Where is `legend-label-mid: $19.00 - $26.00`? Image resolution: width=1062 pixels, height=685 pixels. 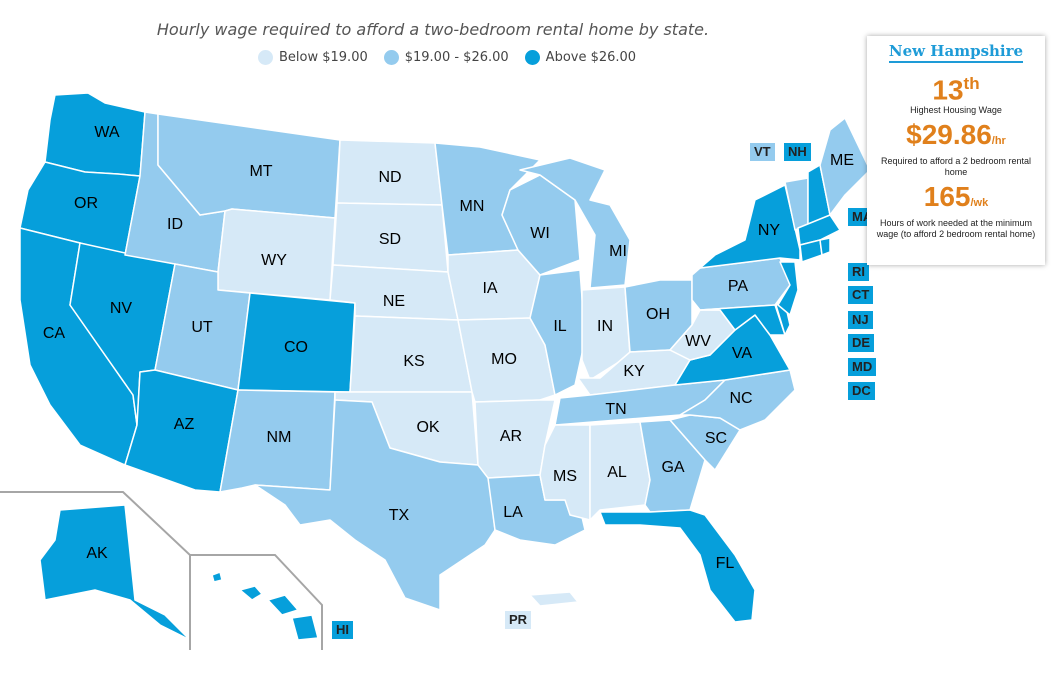
legend-label-mid: $19.00 - $26.00 is located at coordinates (456, 57).